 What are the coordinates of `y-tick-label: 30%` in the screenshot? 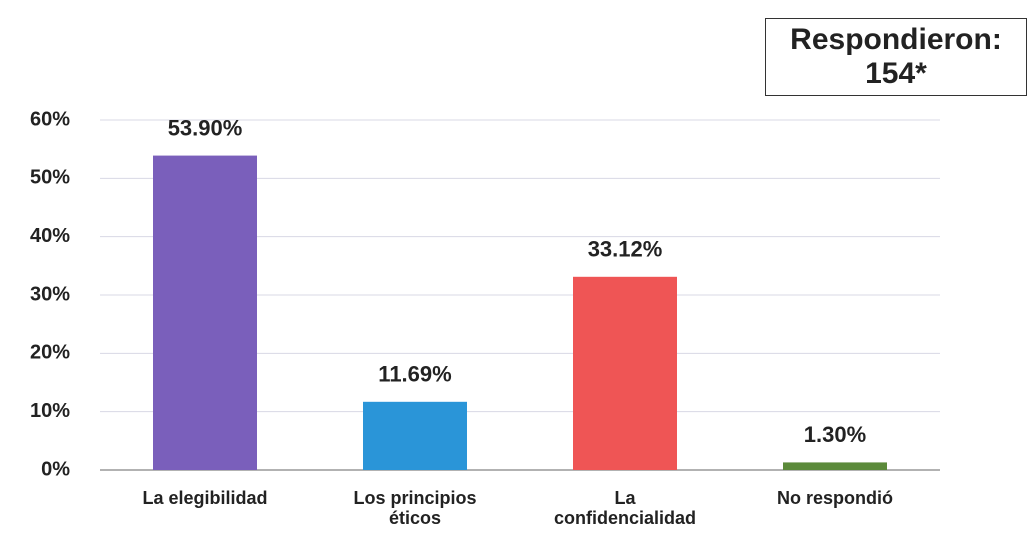 It's located at (50, 294).